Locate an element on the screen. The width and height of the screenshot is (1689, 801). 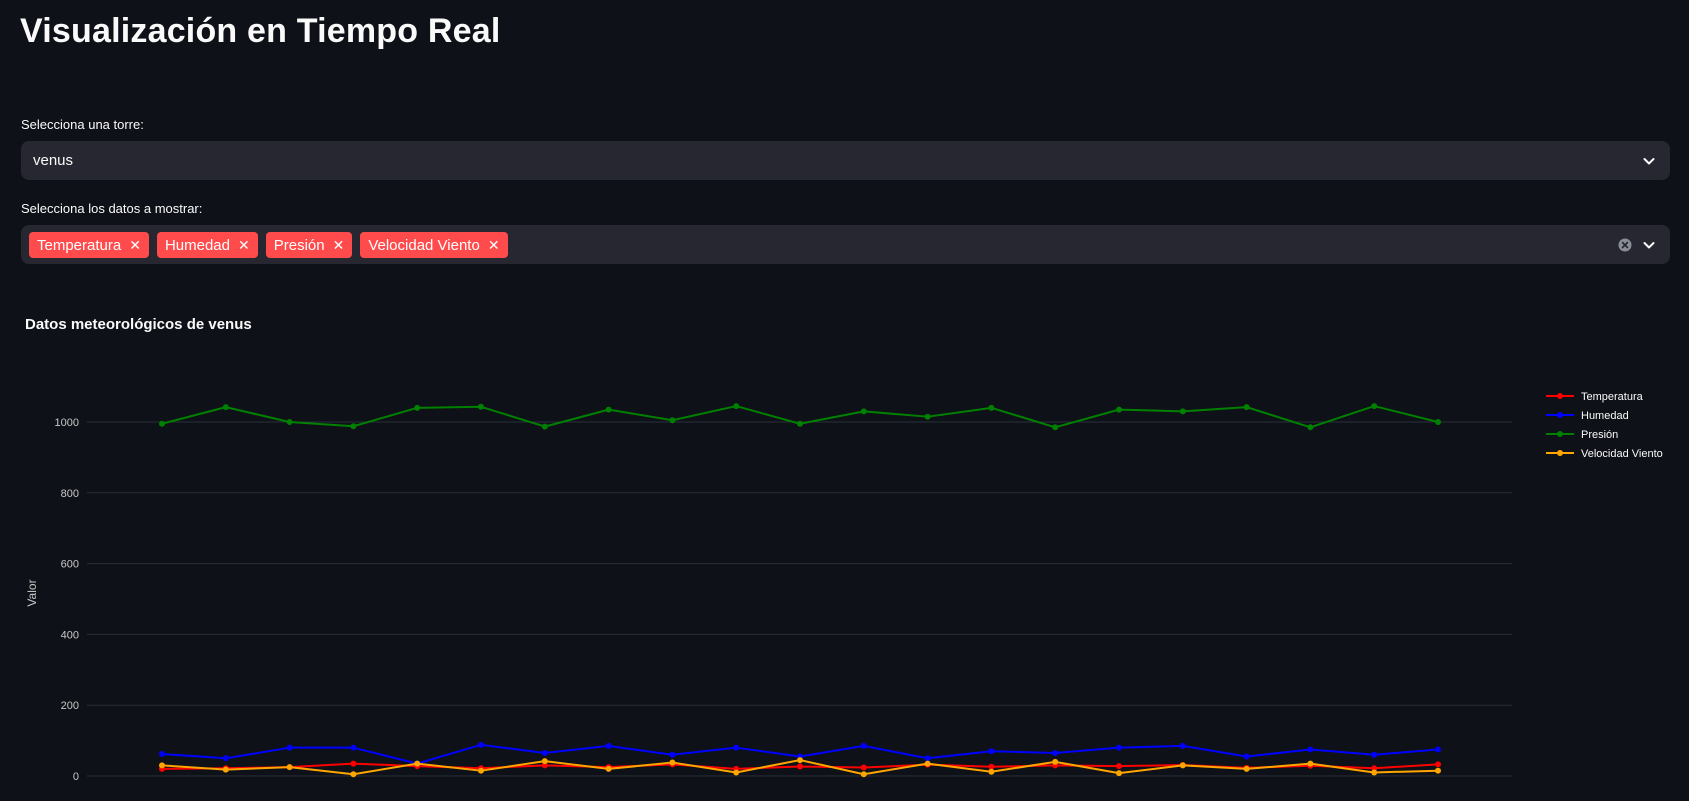
tag-presion: Presión ✕ is located at coordinates (309, 245).